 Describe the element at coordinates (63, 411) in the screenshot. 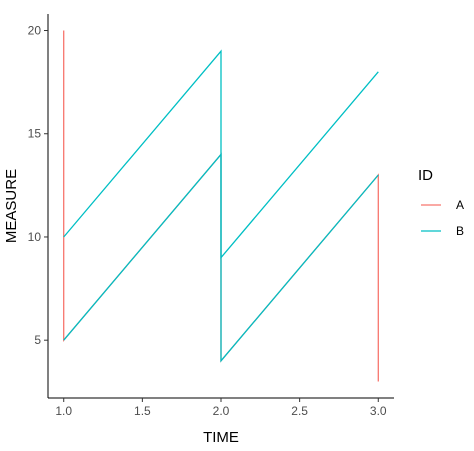

I see `x-tick-label: 1.0` at that location.